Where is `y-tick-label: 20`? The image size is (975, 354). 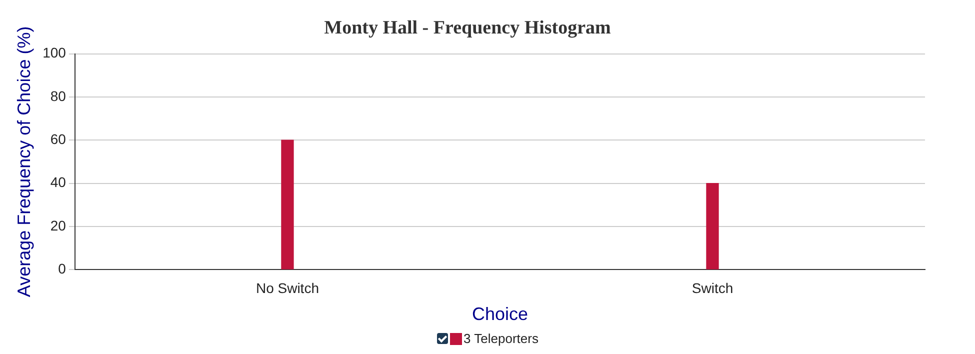
y-tick-label: 20 is located at coordinates (58, 225).